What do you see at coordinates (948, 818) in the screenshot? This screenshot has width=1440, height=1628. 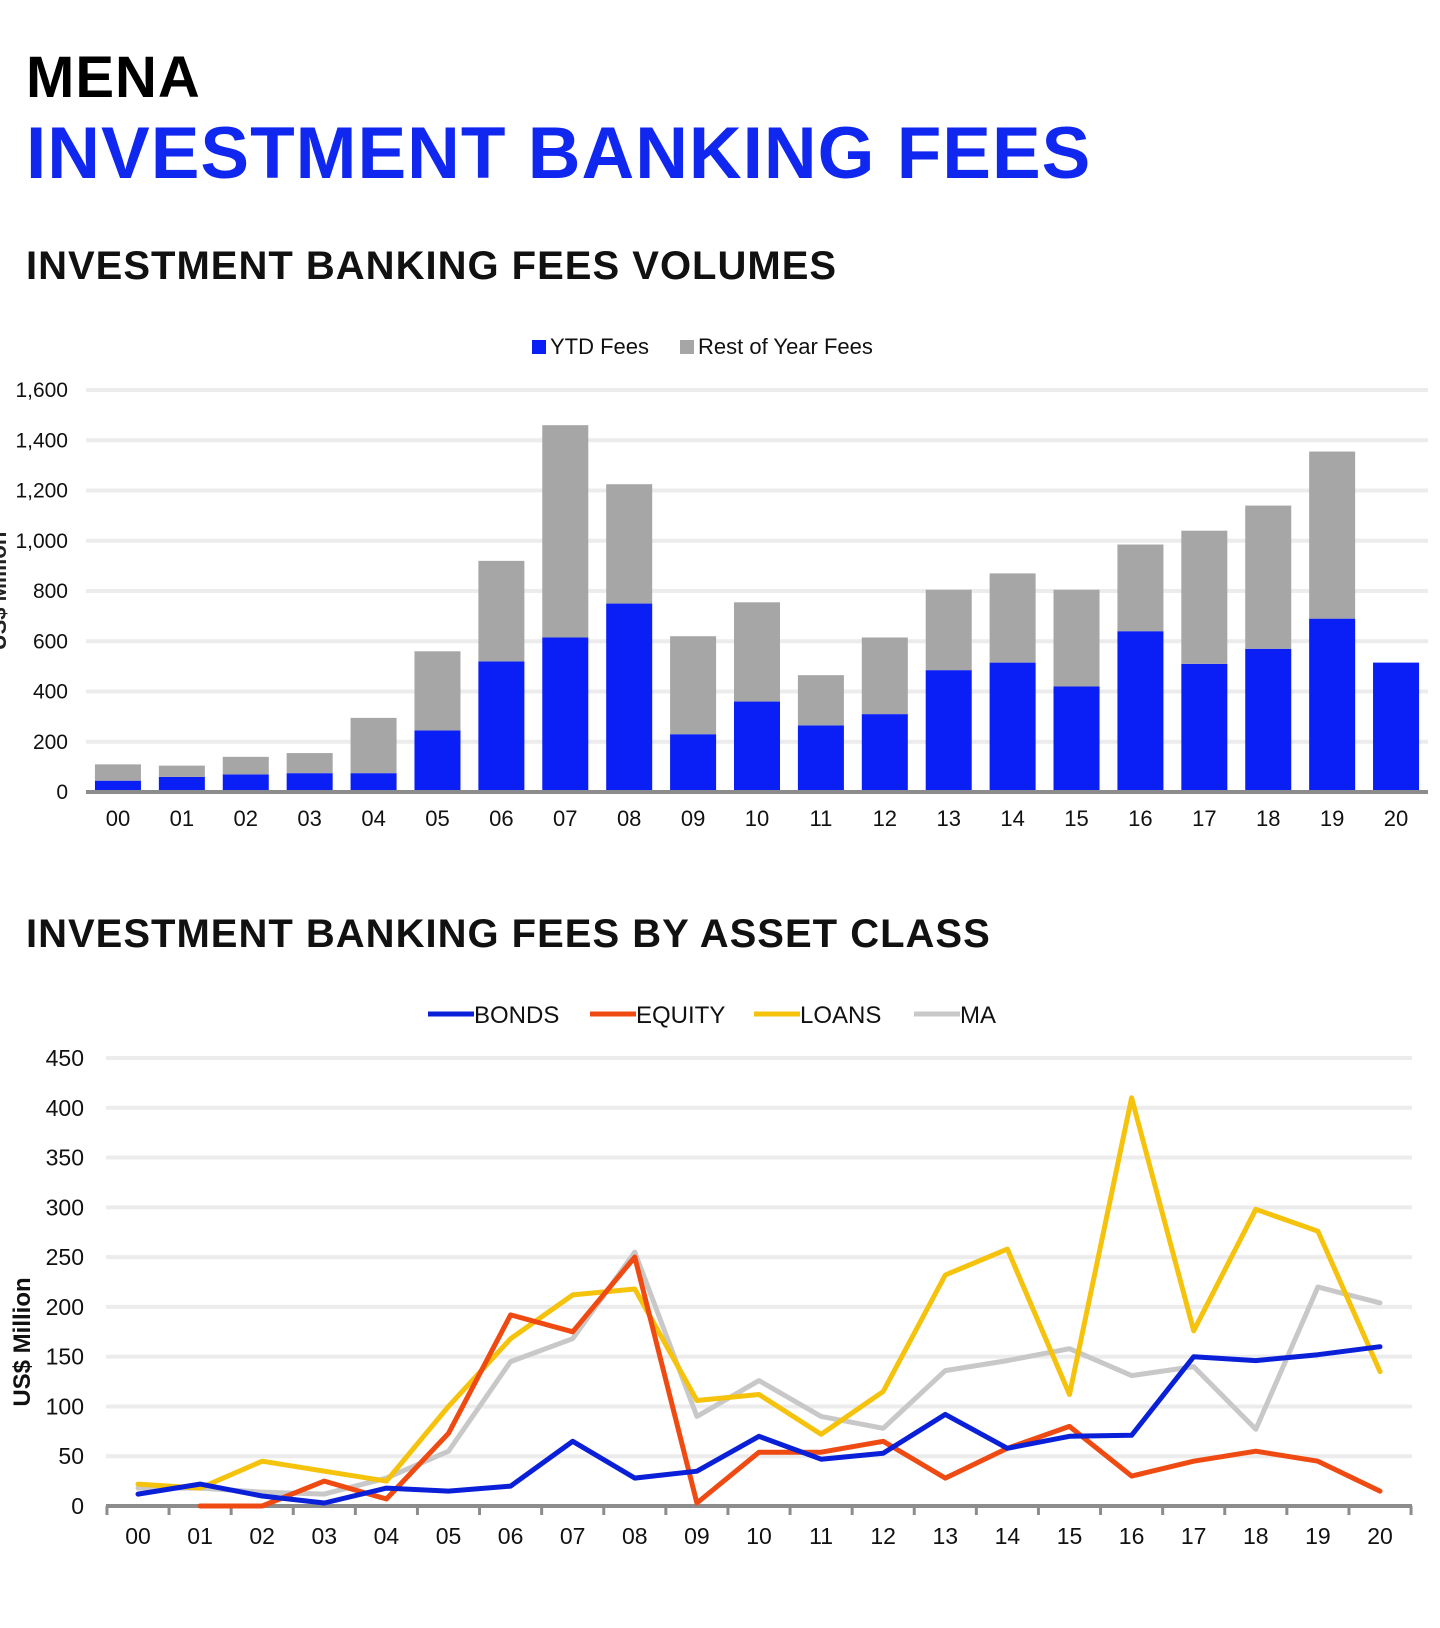 I see `bar-x-tick-label: 13` at bounding box center [948, 818].